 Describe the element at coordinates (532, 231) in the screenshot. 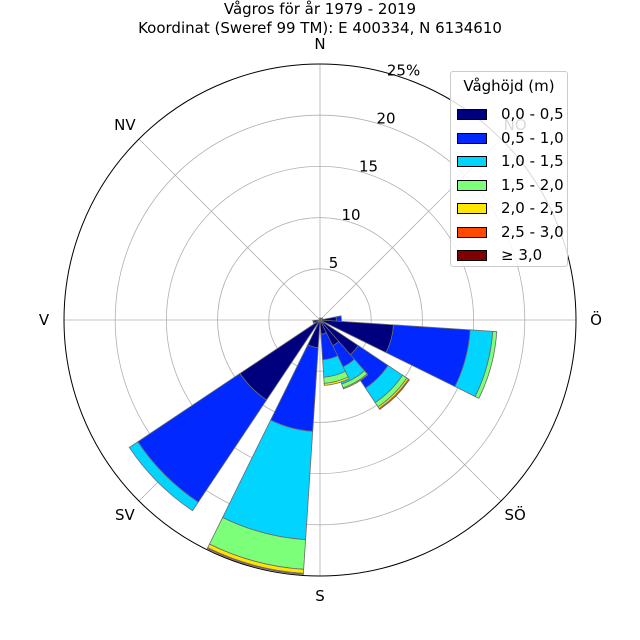

I see `legend-label: 2,5 - 3,0` at that location.